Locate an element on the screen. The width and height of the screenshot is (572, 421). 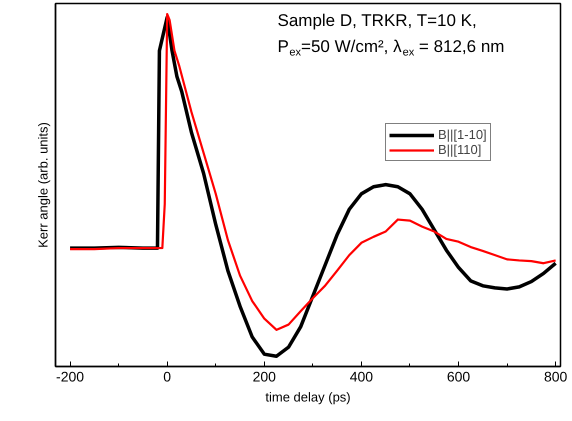
y-axis-title: Kerr angle (arb. units) is located at coordinates (43, 185).